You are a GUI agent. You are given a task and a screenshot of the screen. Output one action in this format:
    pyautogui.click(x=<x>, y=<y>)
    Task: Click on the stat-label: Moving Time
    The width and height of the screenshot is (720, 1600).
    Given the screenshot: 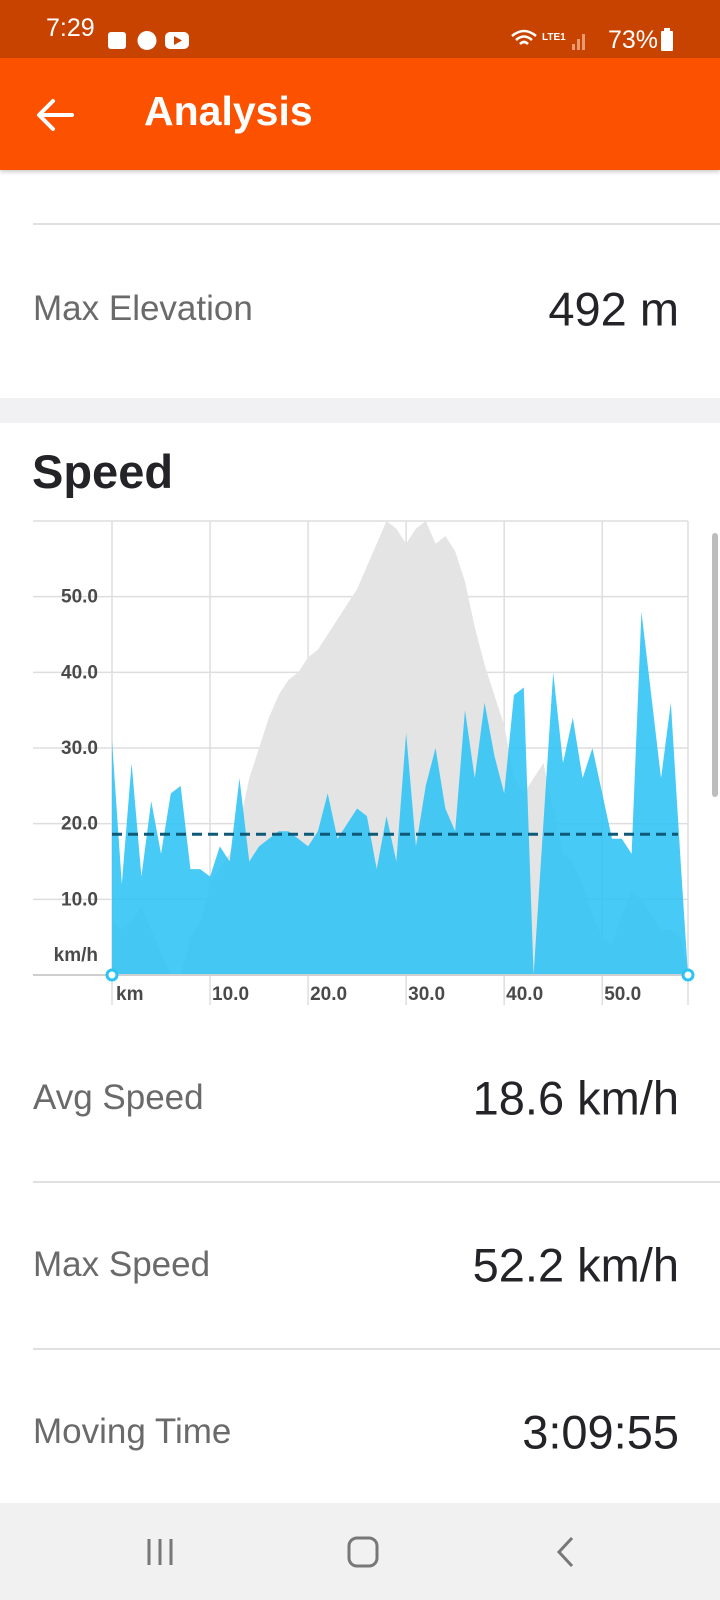 What is the action you would take?
    pyautogui.click(x=132, y=1431)
    